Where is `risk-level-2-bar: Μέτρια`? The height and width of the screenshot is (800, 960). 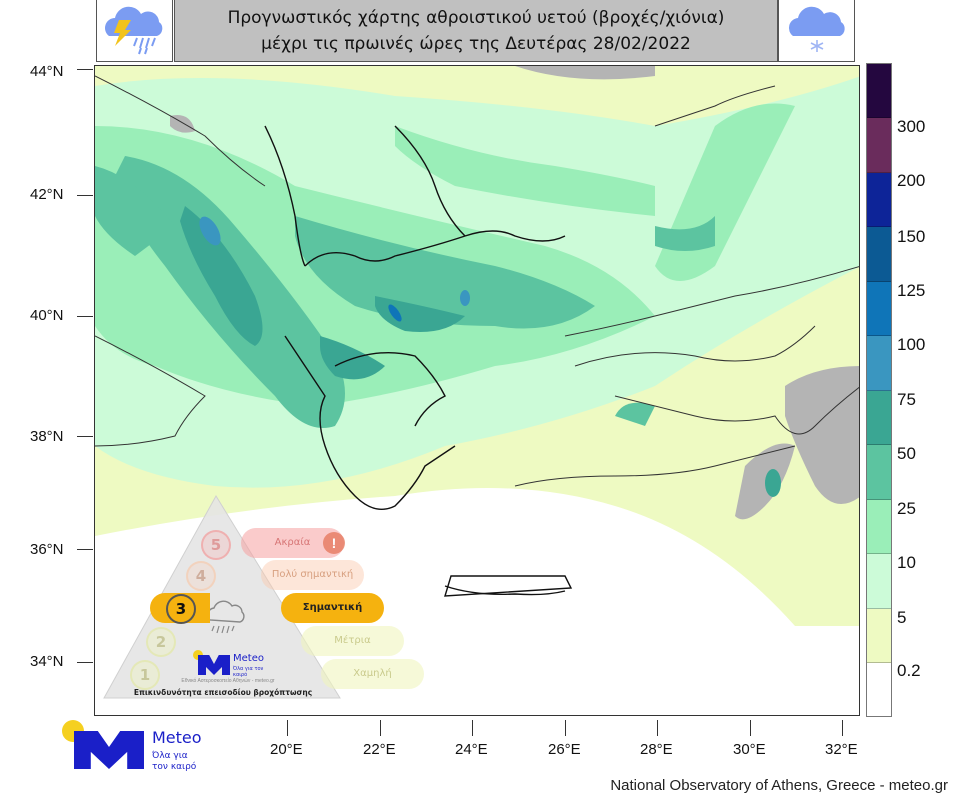
risk-level-2-bar: Μέτρια is located at coordinates (352, 641).